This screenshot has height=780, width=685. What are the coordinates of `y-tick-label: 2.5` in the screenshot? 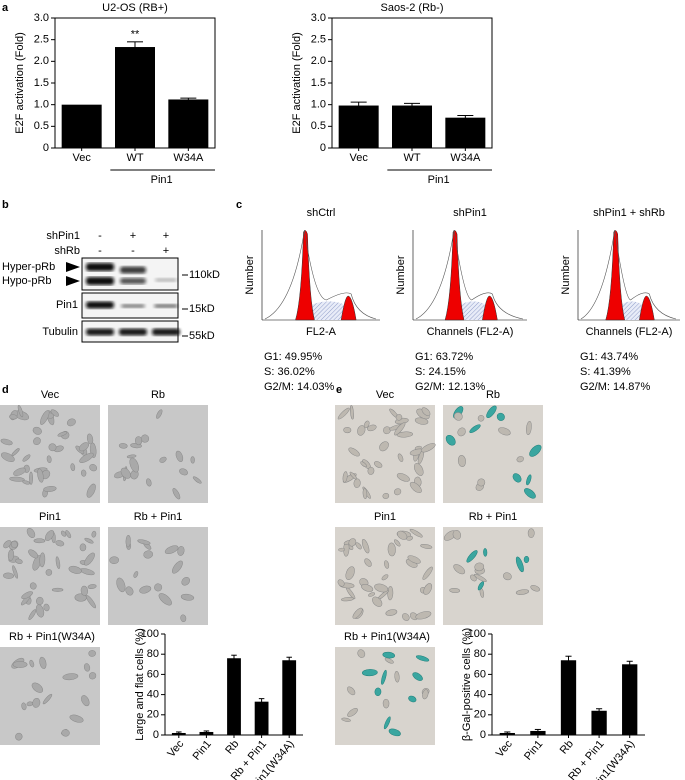 It's located at (318, 40).